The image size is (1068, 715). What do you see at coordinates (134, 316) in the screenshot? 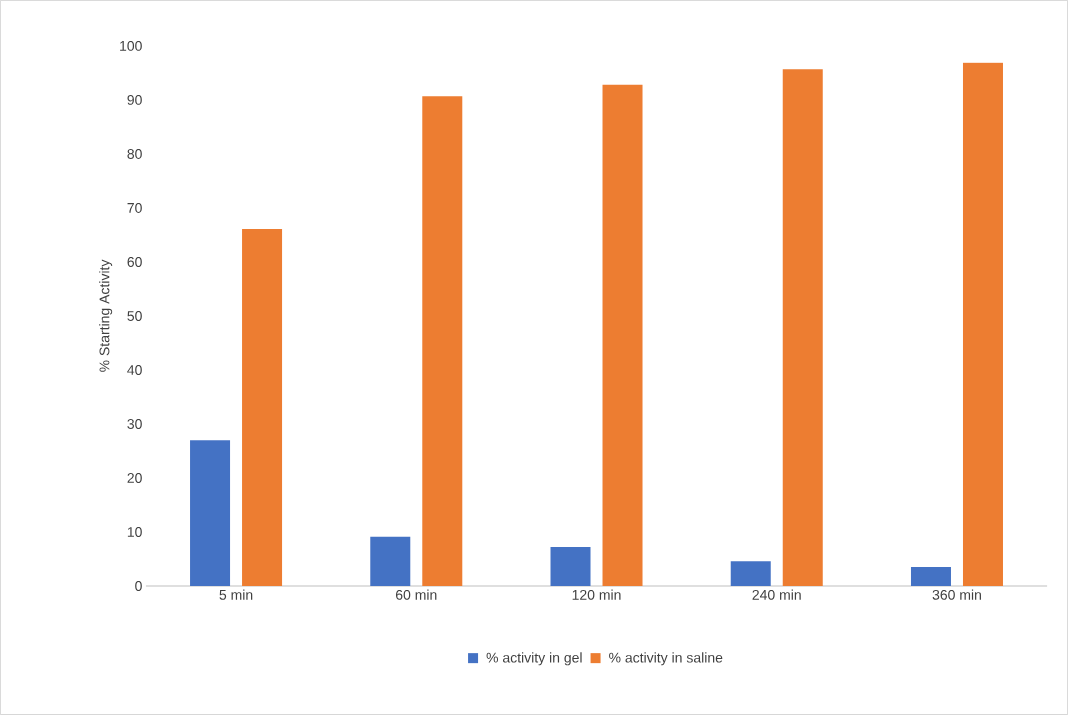
I see `y-tick-label: 50` at bounding box center [134, 316].